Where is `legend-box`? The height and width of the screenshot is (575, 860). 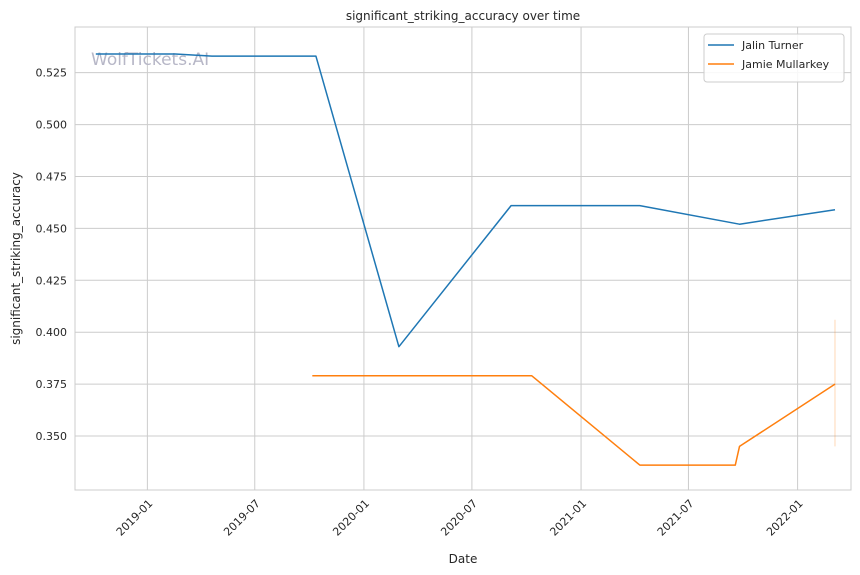 legend-box is located at coordinates (774, 58).